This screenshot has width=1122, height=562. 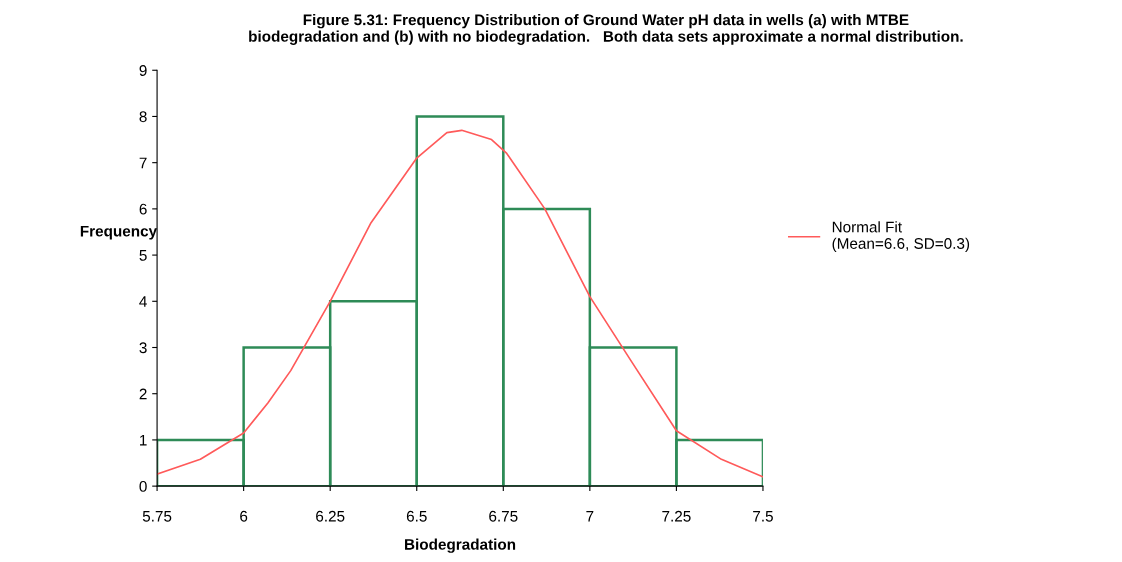 What do you see at coordinates (143, 486) in the screenshot?
I see `y-tick-label: 0` at bounding box center [143, 486].